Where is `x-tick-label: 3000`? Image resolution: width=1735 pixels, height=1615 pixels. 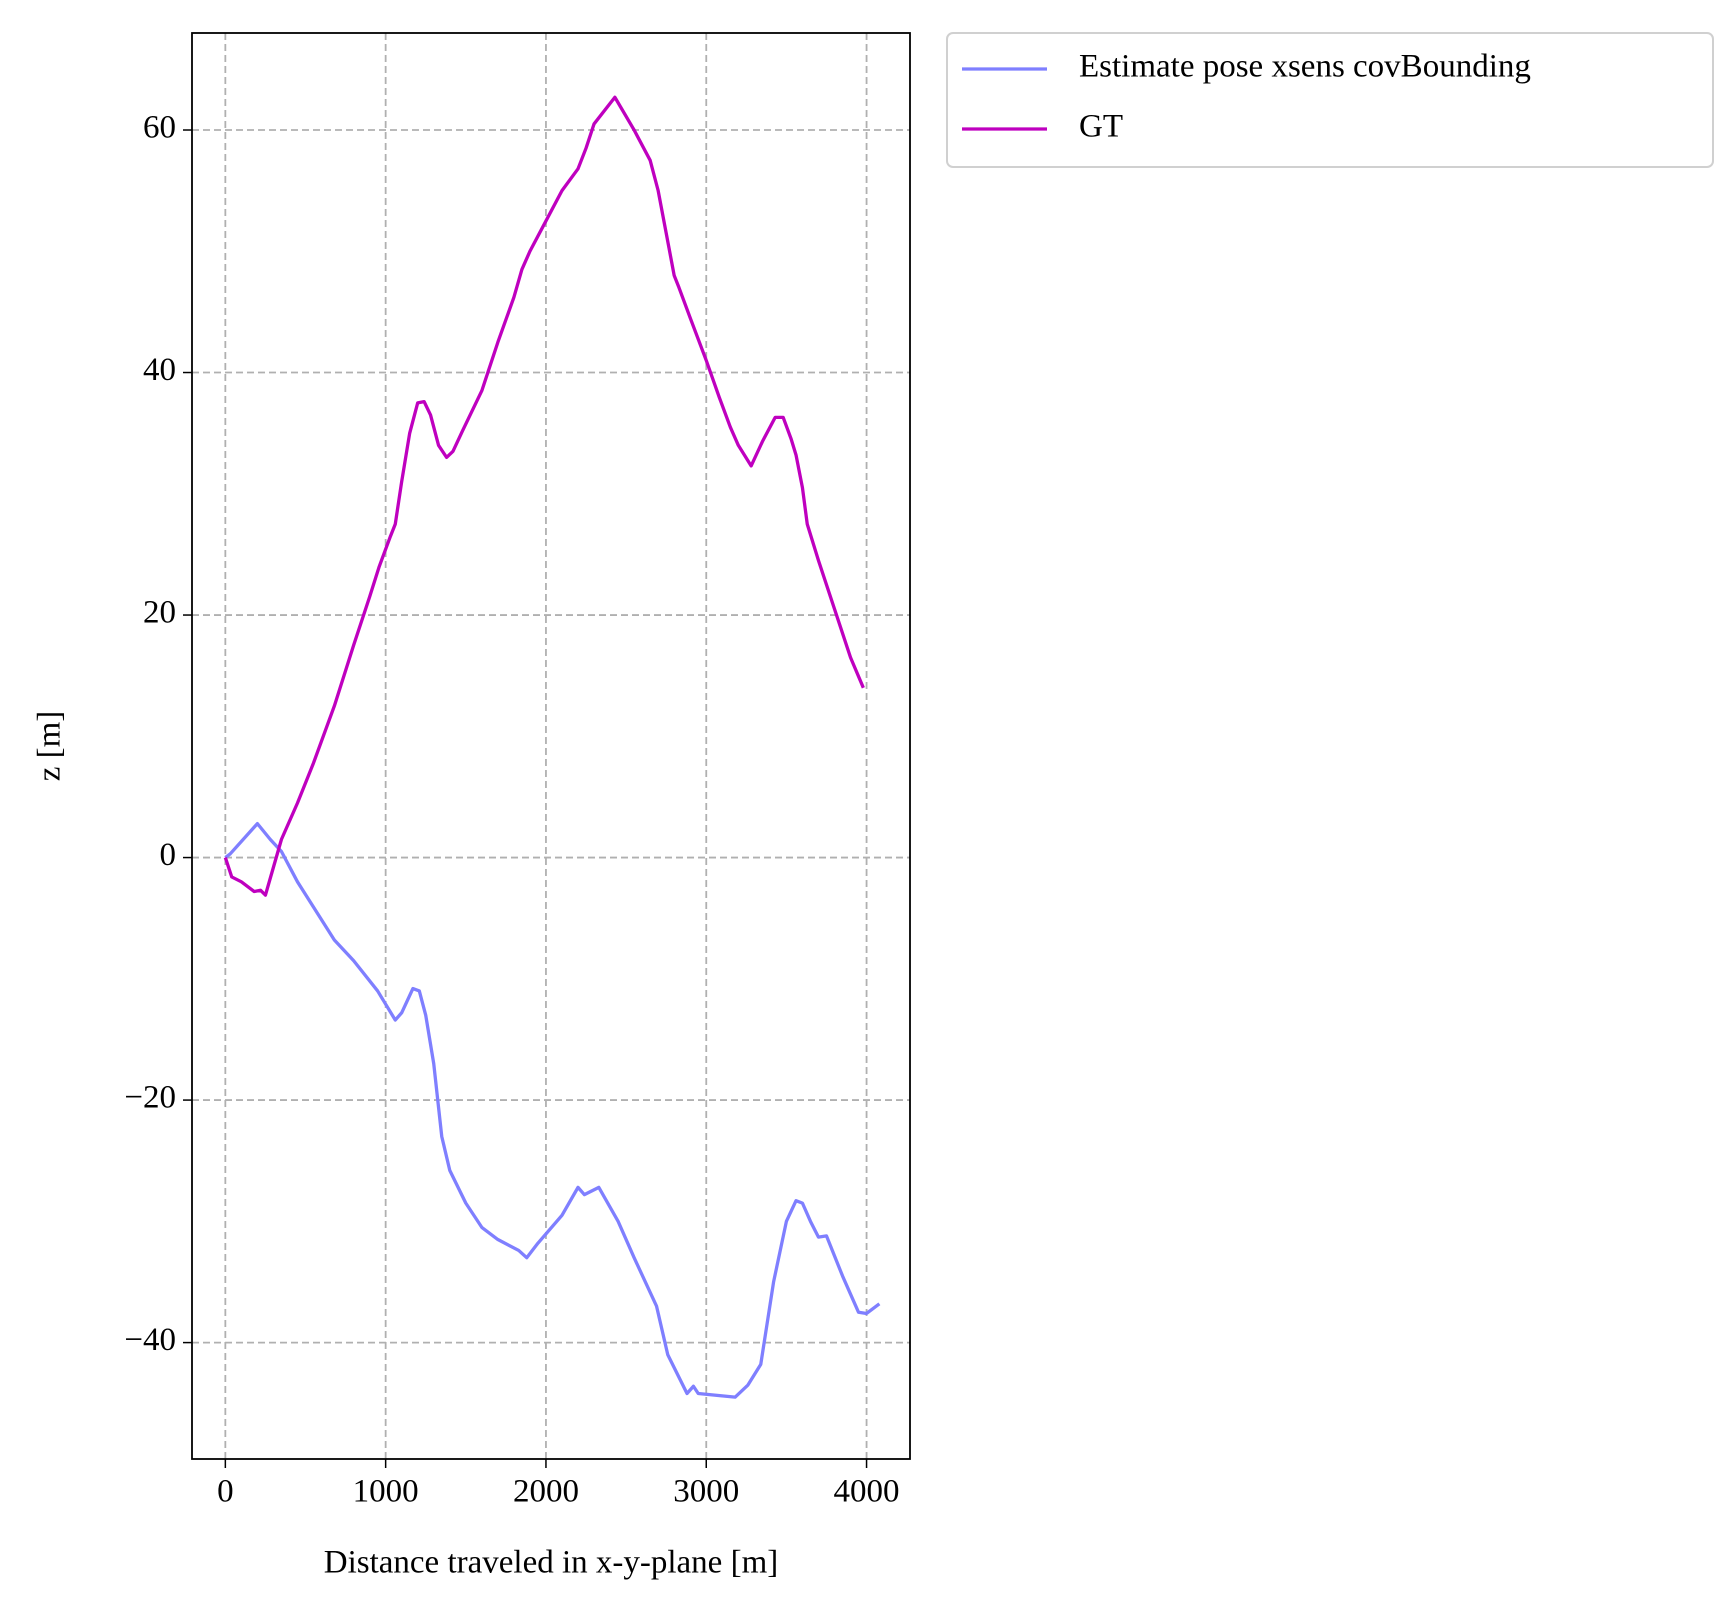 x-tick-label: 3000 is located at coordinates (706, 1492).